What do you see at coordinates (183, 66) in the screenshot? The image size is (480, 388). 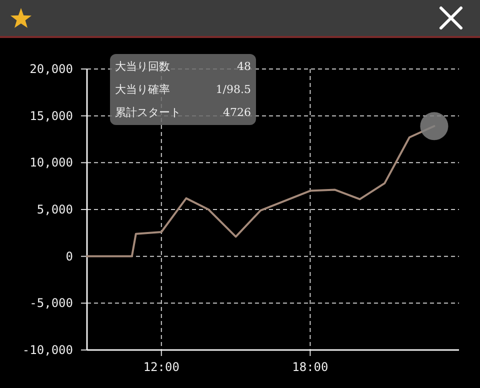 I see `text: 大当り回数 48` at bounding box center [183, 66].